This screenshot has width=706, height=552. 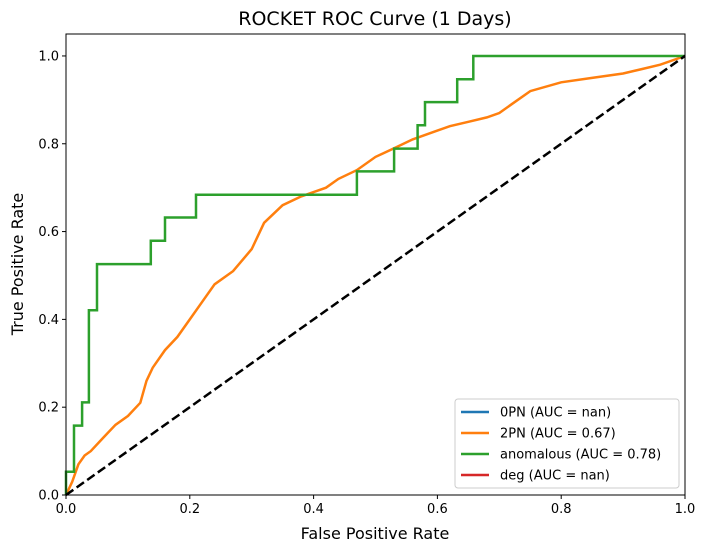 What do you see at coordinates (555, 476) in the screenshot?
I see `legend-label: deg (AUC = nan)` at bounding box center [555, 476].